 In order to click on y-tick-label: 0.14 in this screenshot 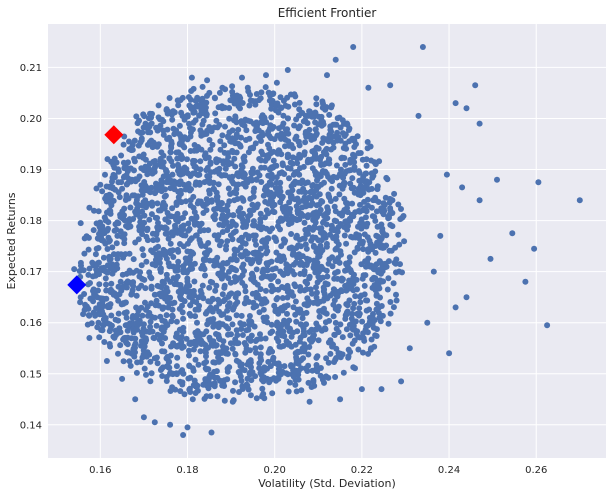, I will do `click(31, 425)`.